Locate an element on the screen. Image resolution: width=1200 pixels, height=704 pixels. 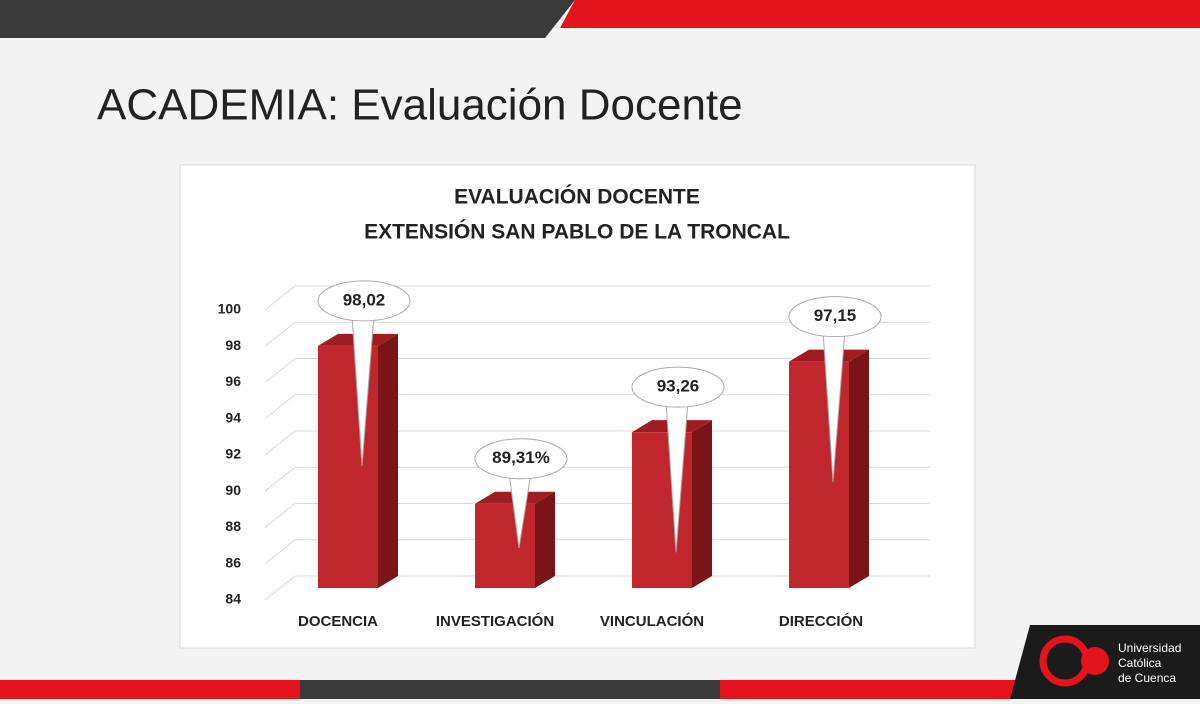
value-label: 98,02 is located at coordinates (364, 299).